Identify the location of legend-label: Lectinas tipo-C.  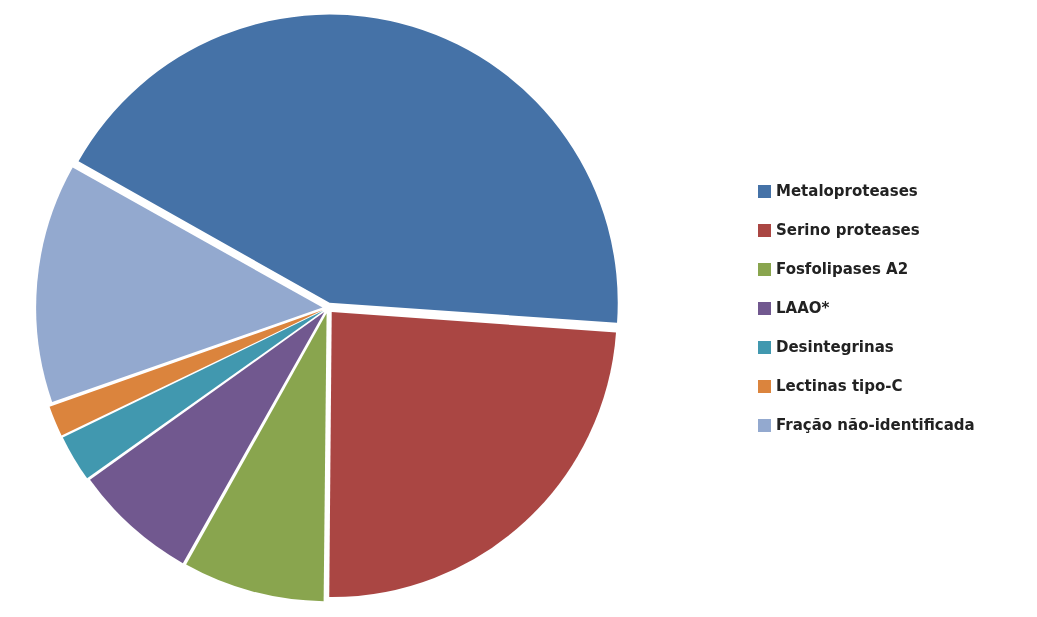
(839, 386).